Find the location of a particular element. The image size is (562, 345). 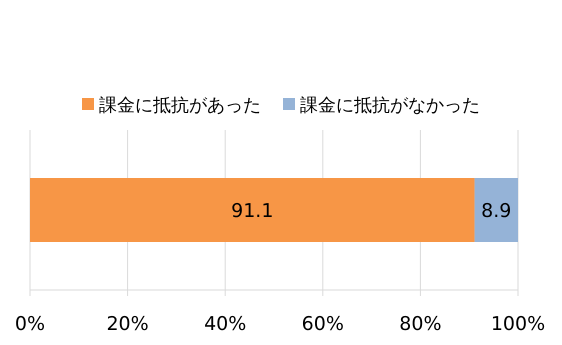

x-tick-label: 60% is located at coordinates (323, 324).